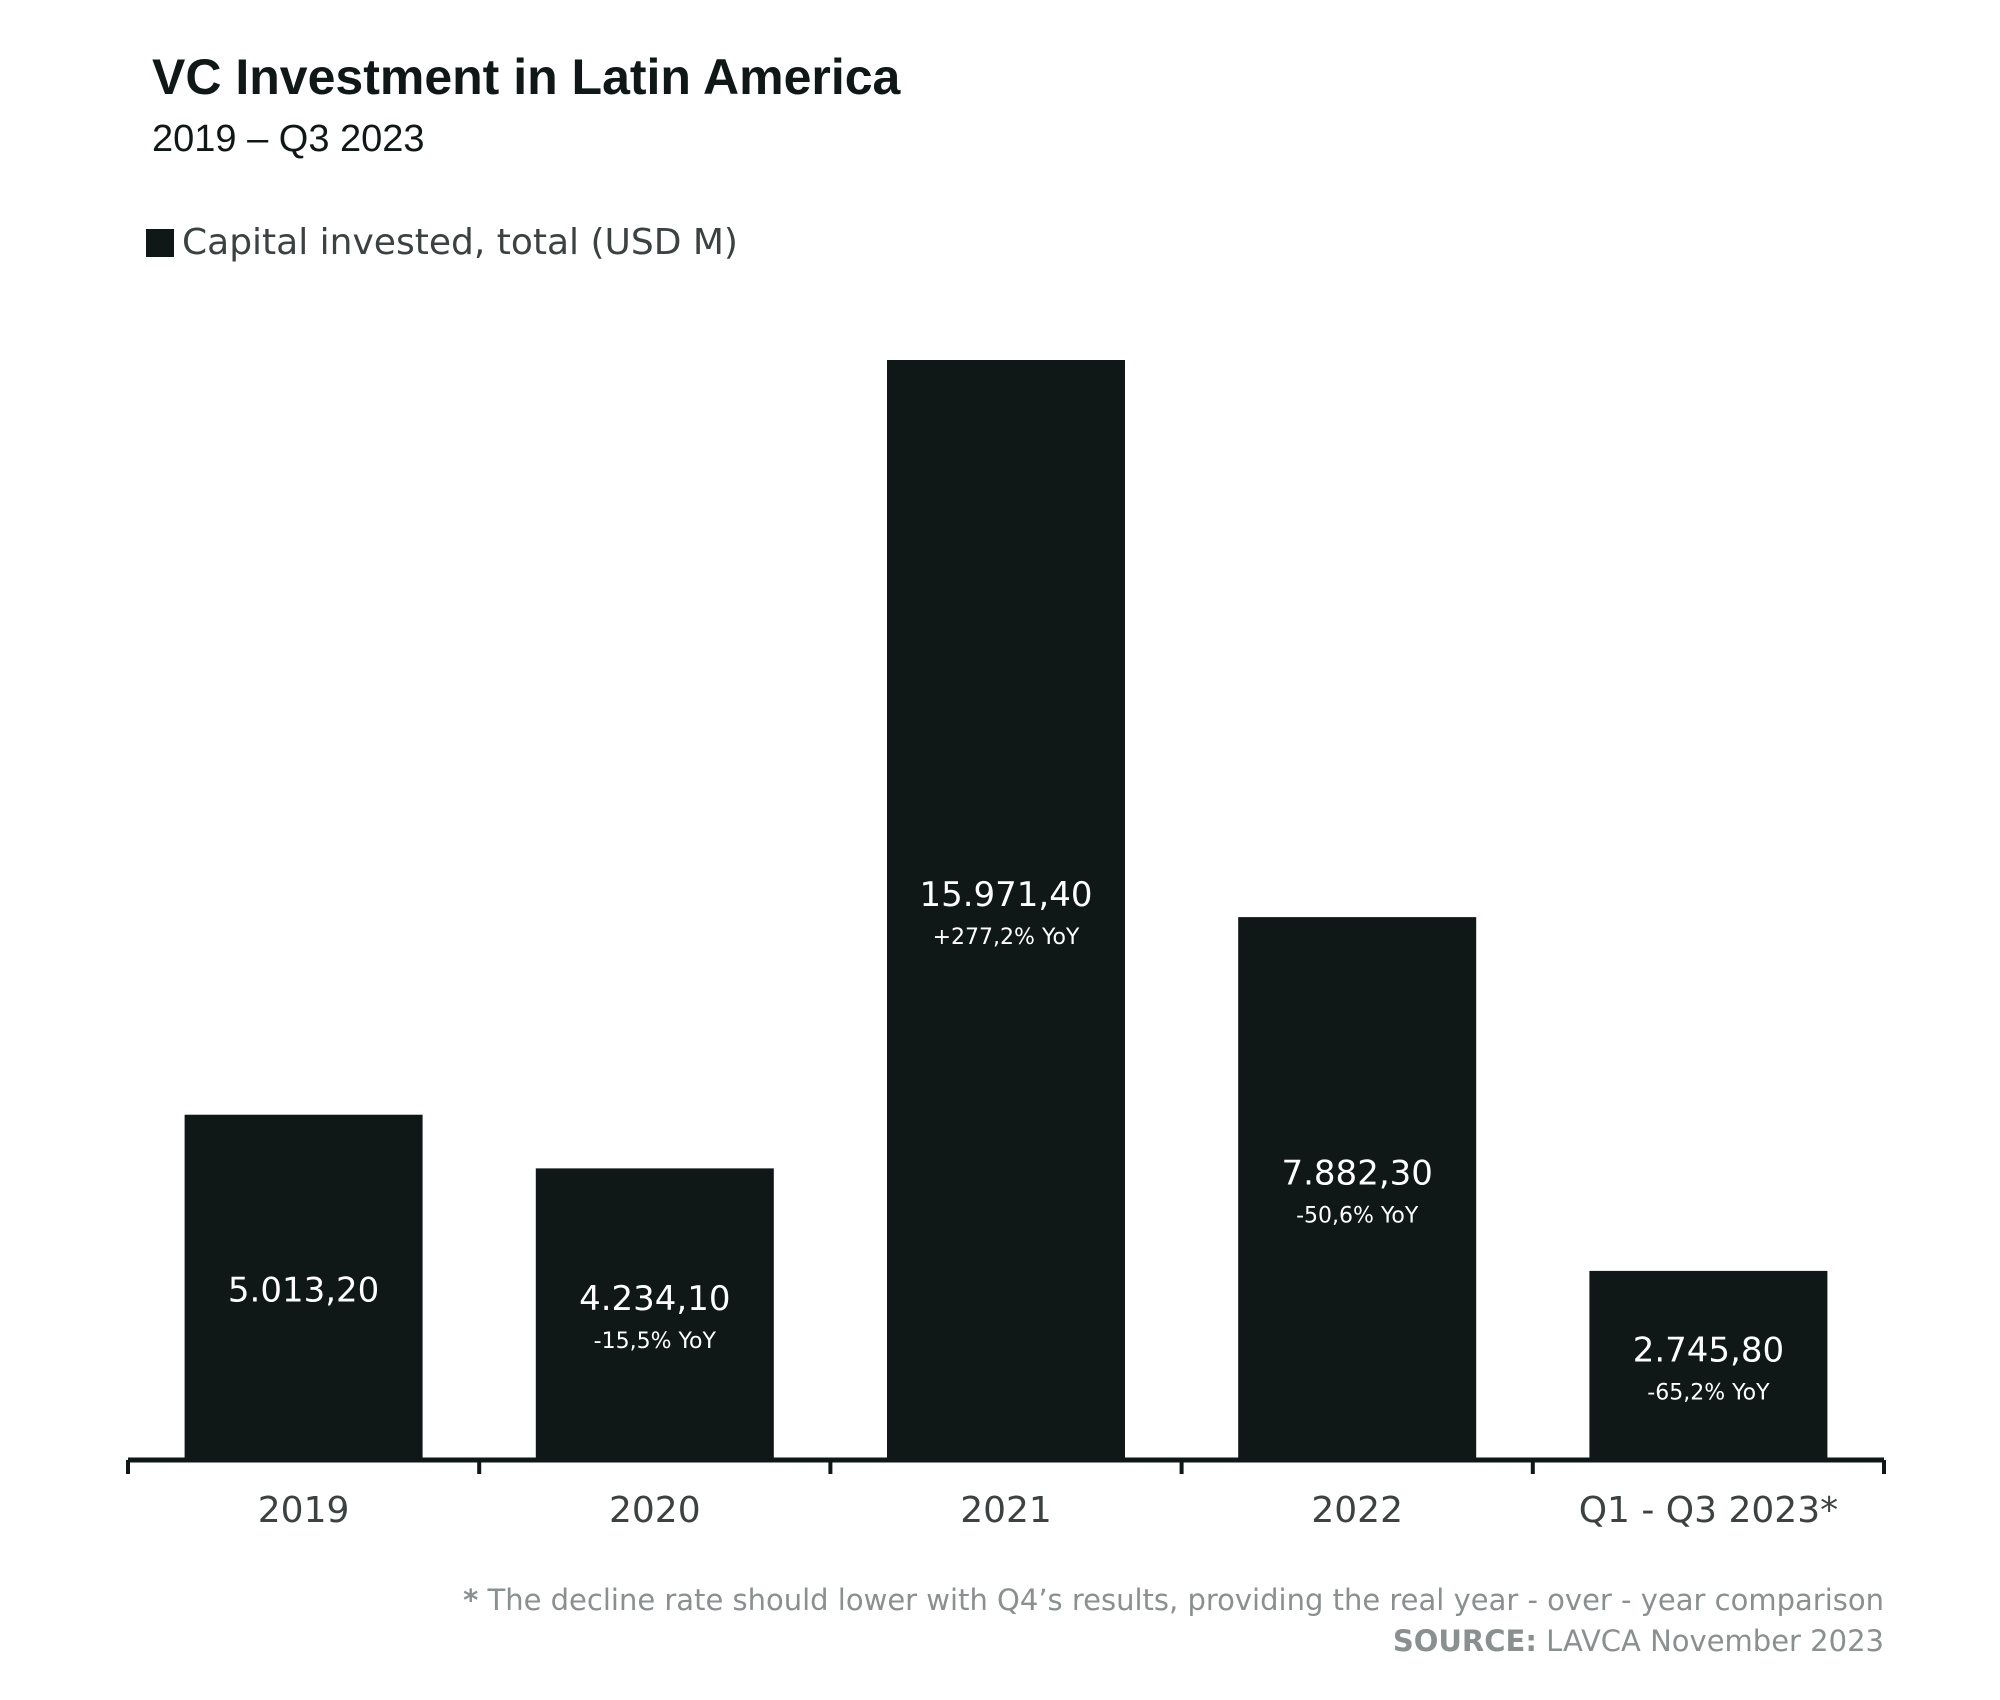 Image resolution: width=2000 pixels, height=1700 pixels. Describe the element at coordinates (1708, 1350) in the screenshot. I see `bar-value-label-4: 2.745,80` at that location.